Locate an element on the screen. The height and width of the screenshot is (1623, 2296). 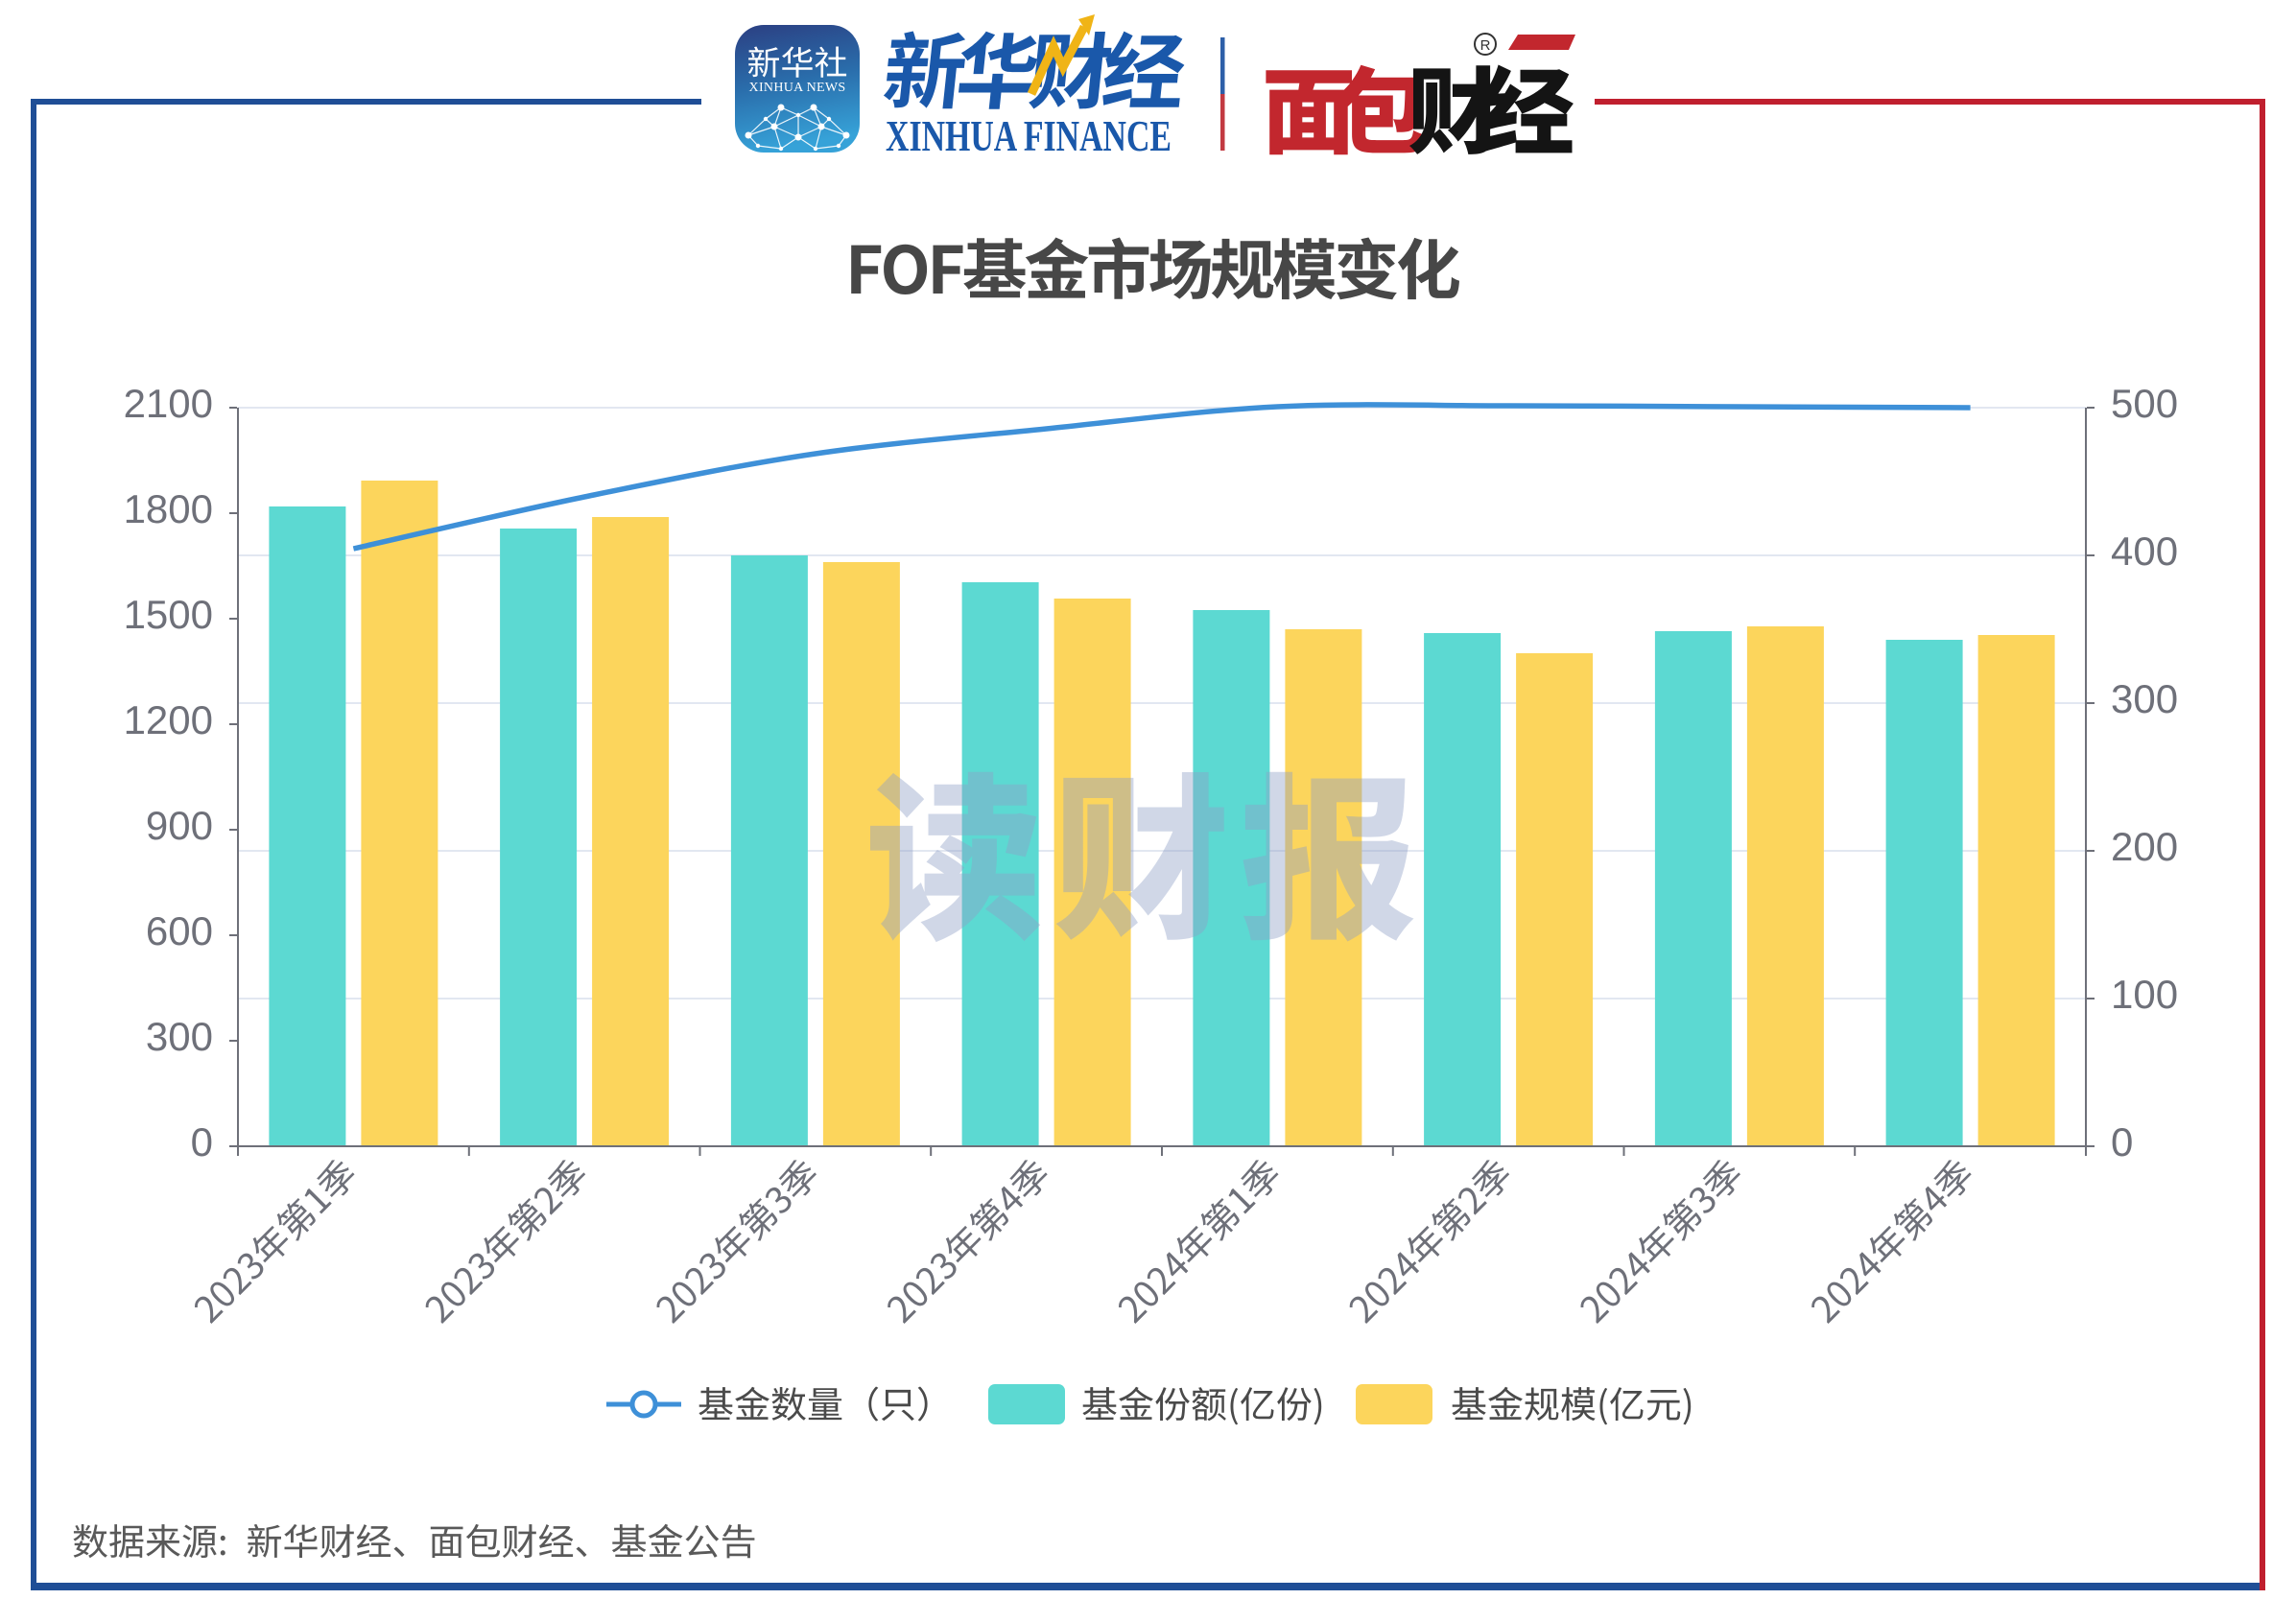
svg-text: 600 is located at coordinates (179, 931).